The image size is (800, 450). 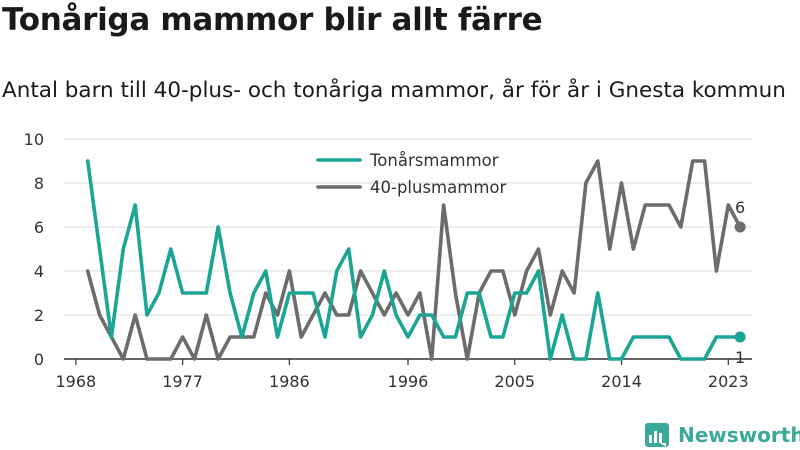 What do you see at coordinates (438, 187) in the screenshot?
I see `legend-label: 40-plusmammor` at bounding box center [438, 187].